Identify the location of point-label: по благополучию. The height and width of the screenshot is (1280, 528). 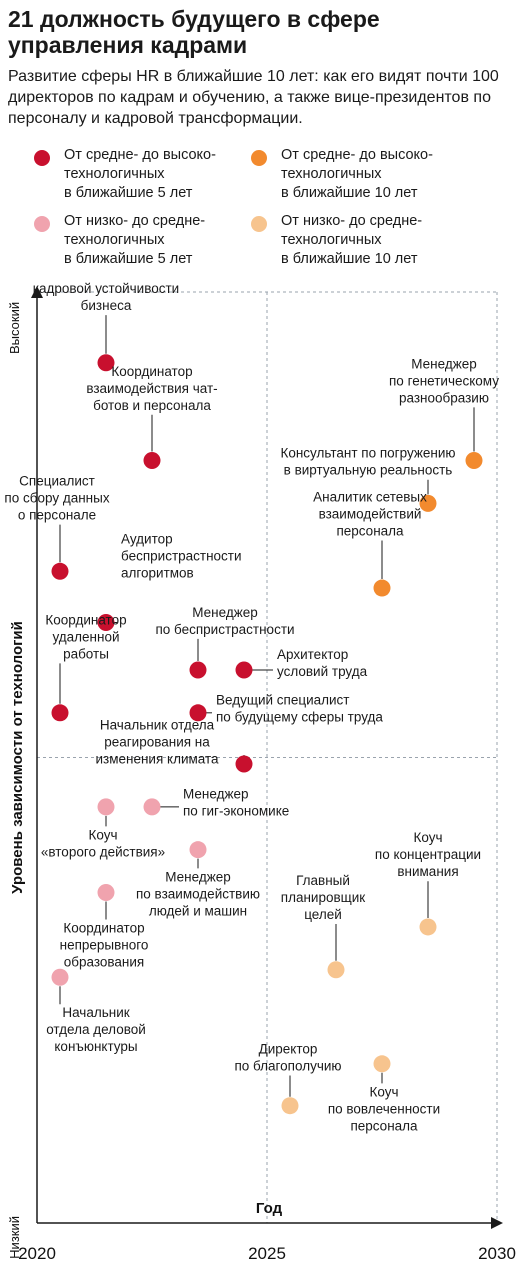
(287, 1066).